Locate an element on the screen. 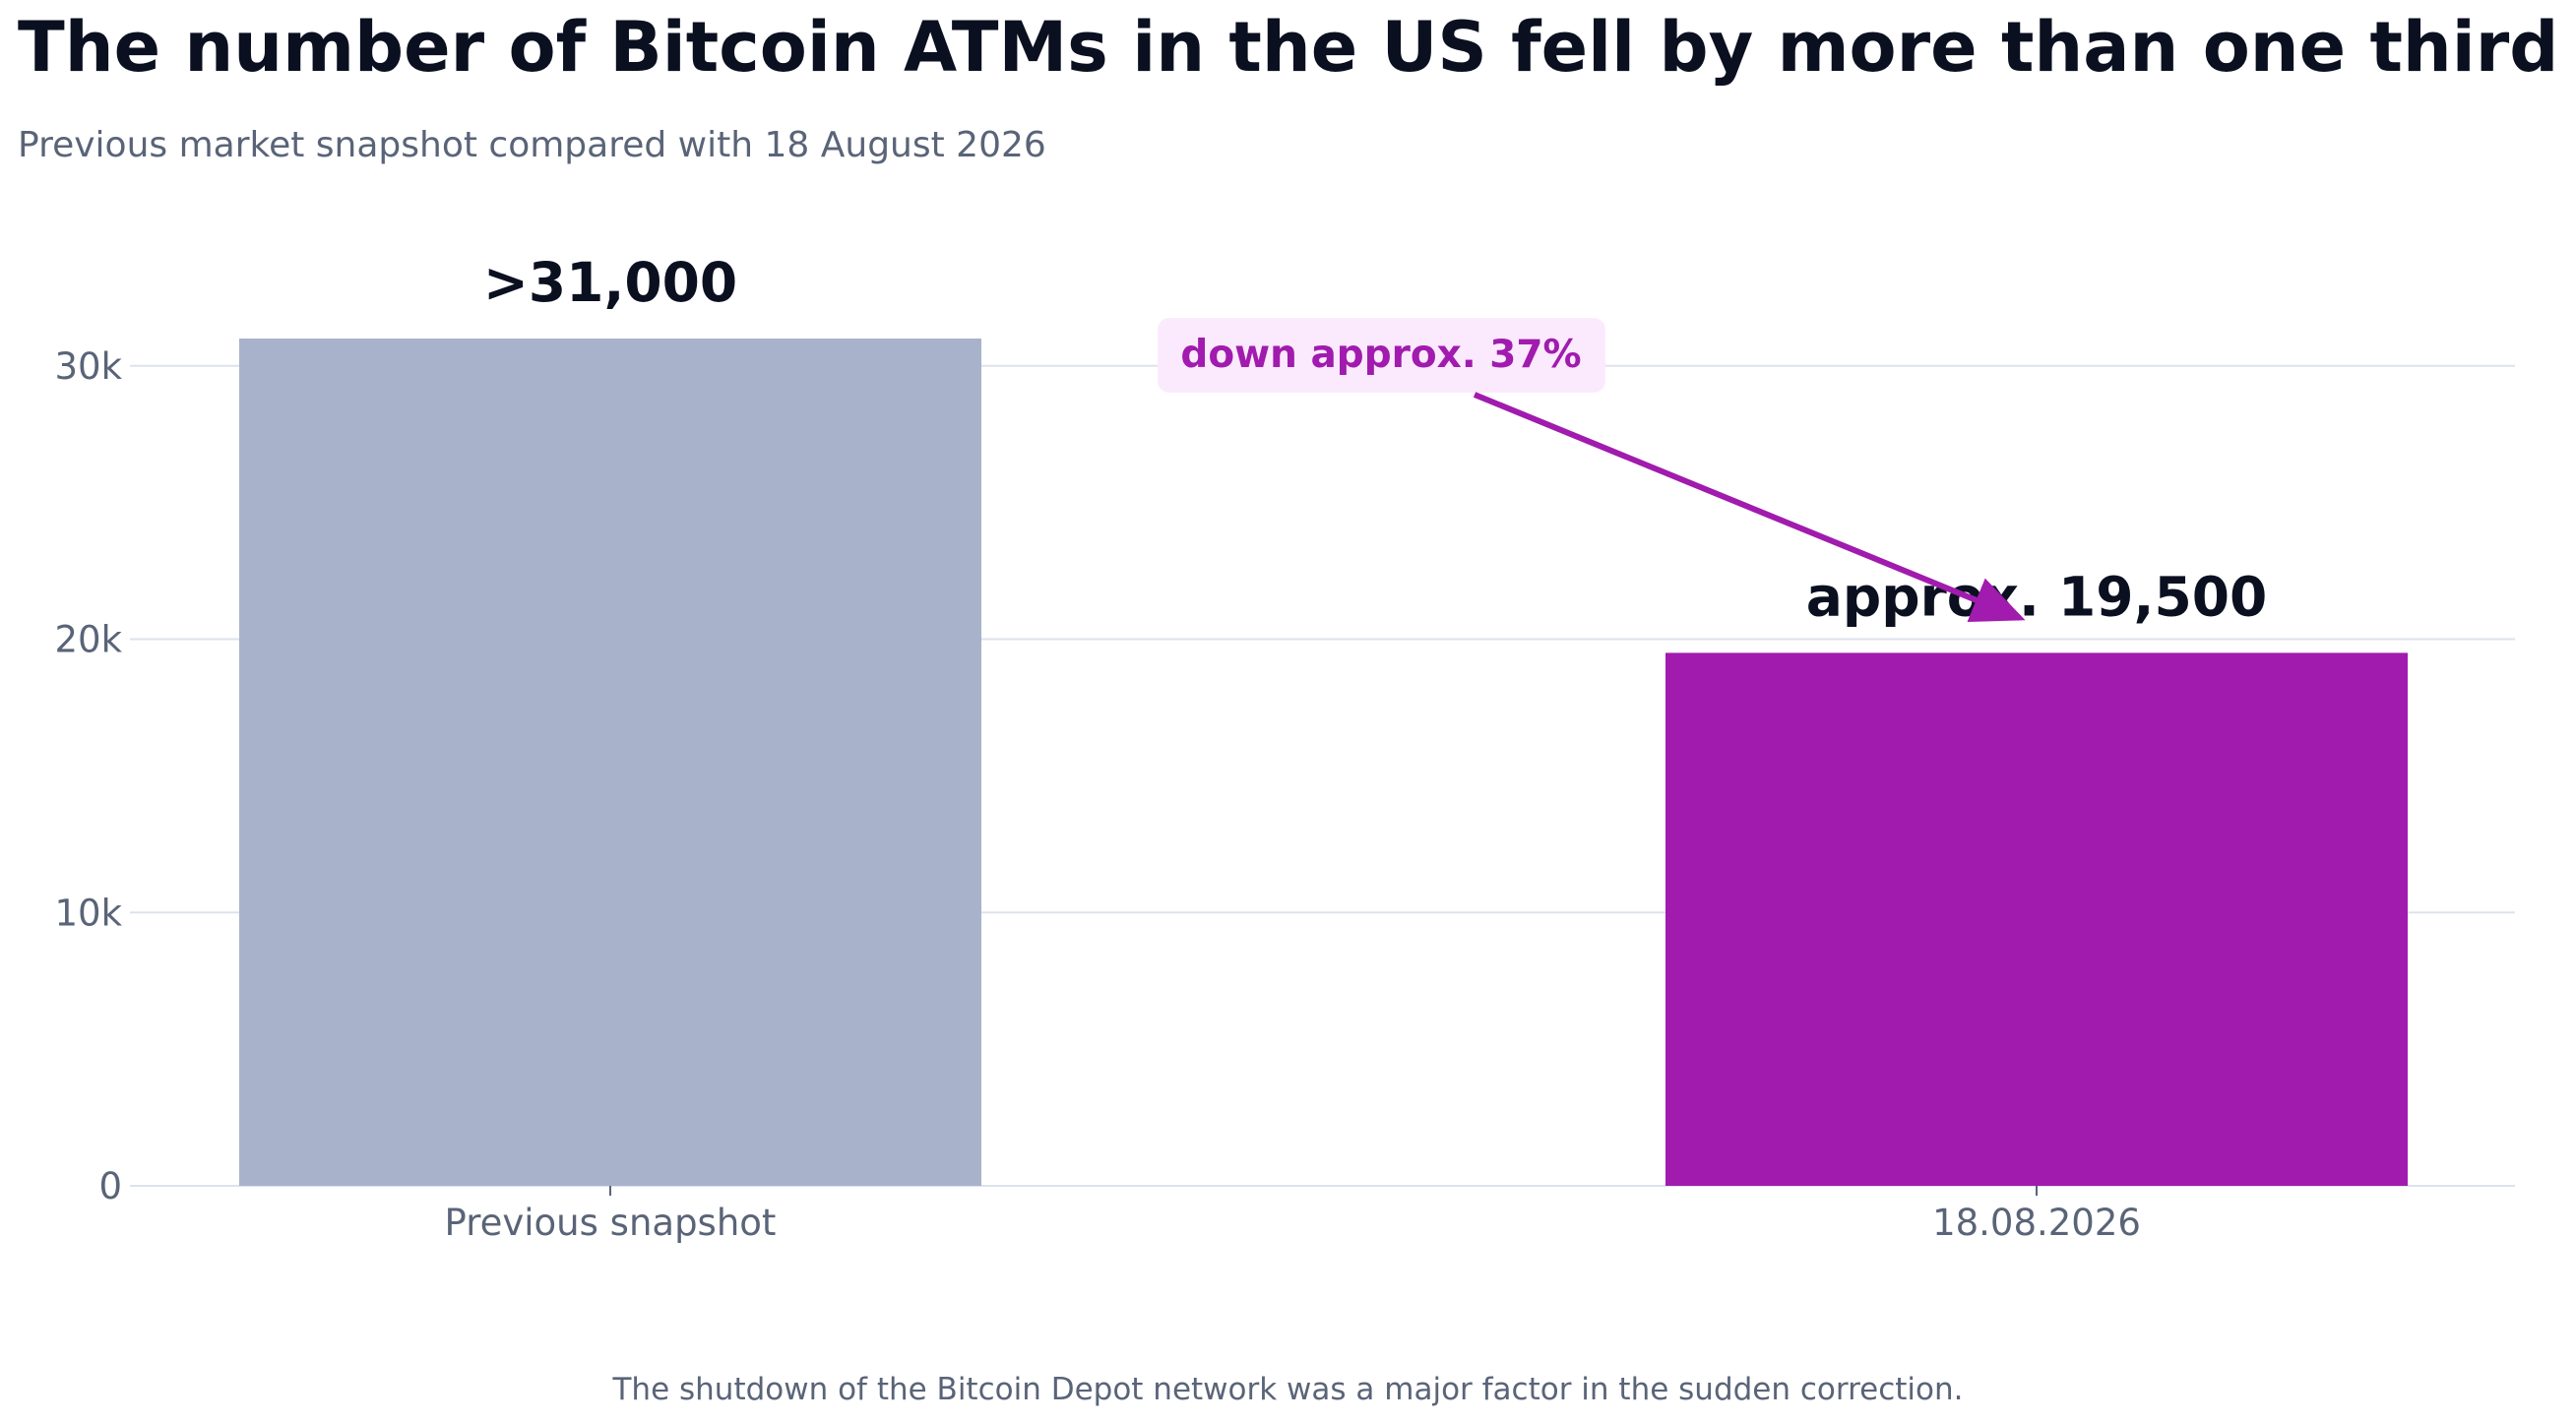 The image size is (2576, 1423). callout-box is located at coordinates (1381, 355).